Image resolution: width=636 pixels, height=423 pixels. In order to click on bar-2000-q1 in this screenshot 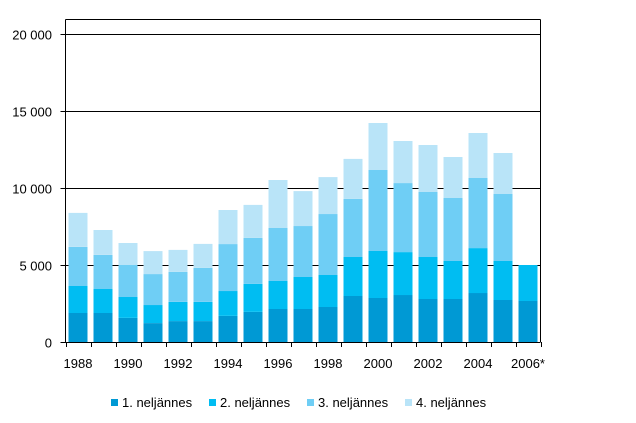, I will do `click(378, 320)`.